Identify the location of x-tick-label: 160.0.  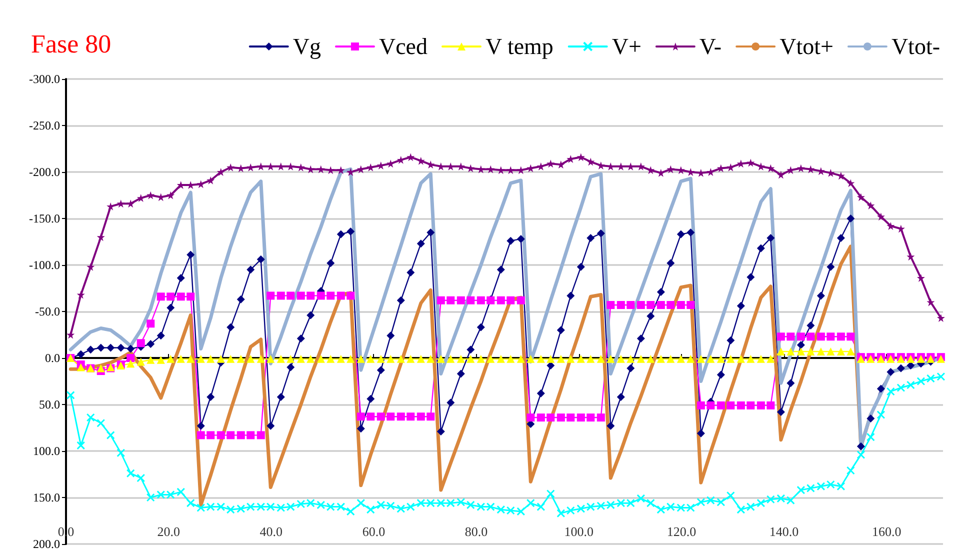
(887, 531).